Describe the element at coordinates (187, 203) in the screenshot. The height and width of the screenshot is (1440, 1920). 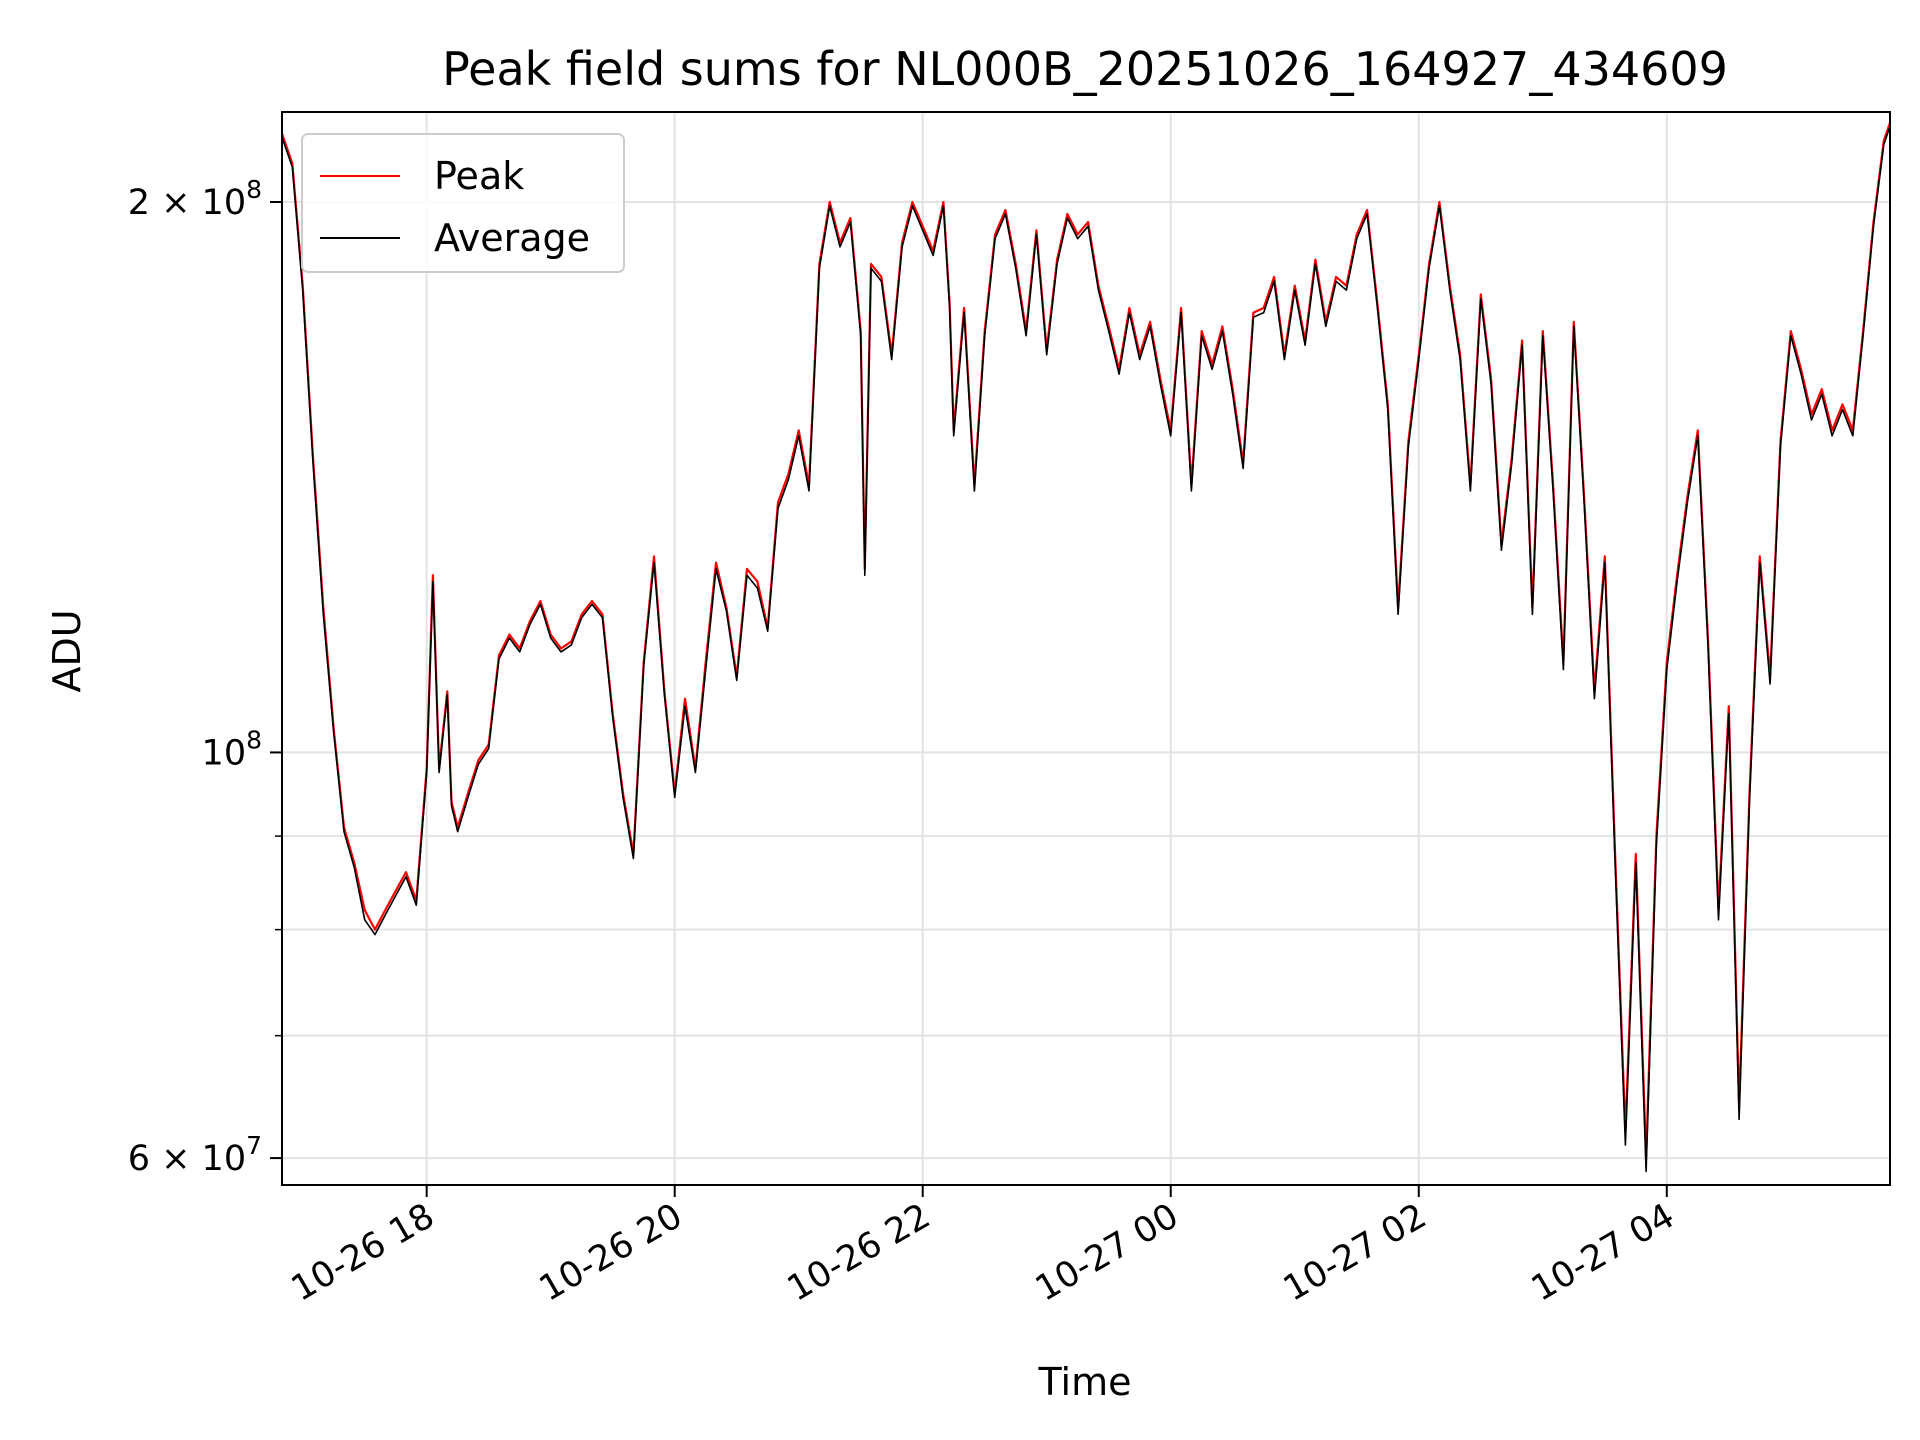
I see `y-tick-mantissa: 2 × 10` at that location.